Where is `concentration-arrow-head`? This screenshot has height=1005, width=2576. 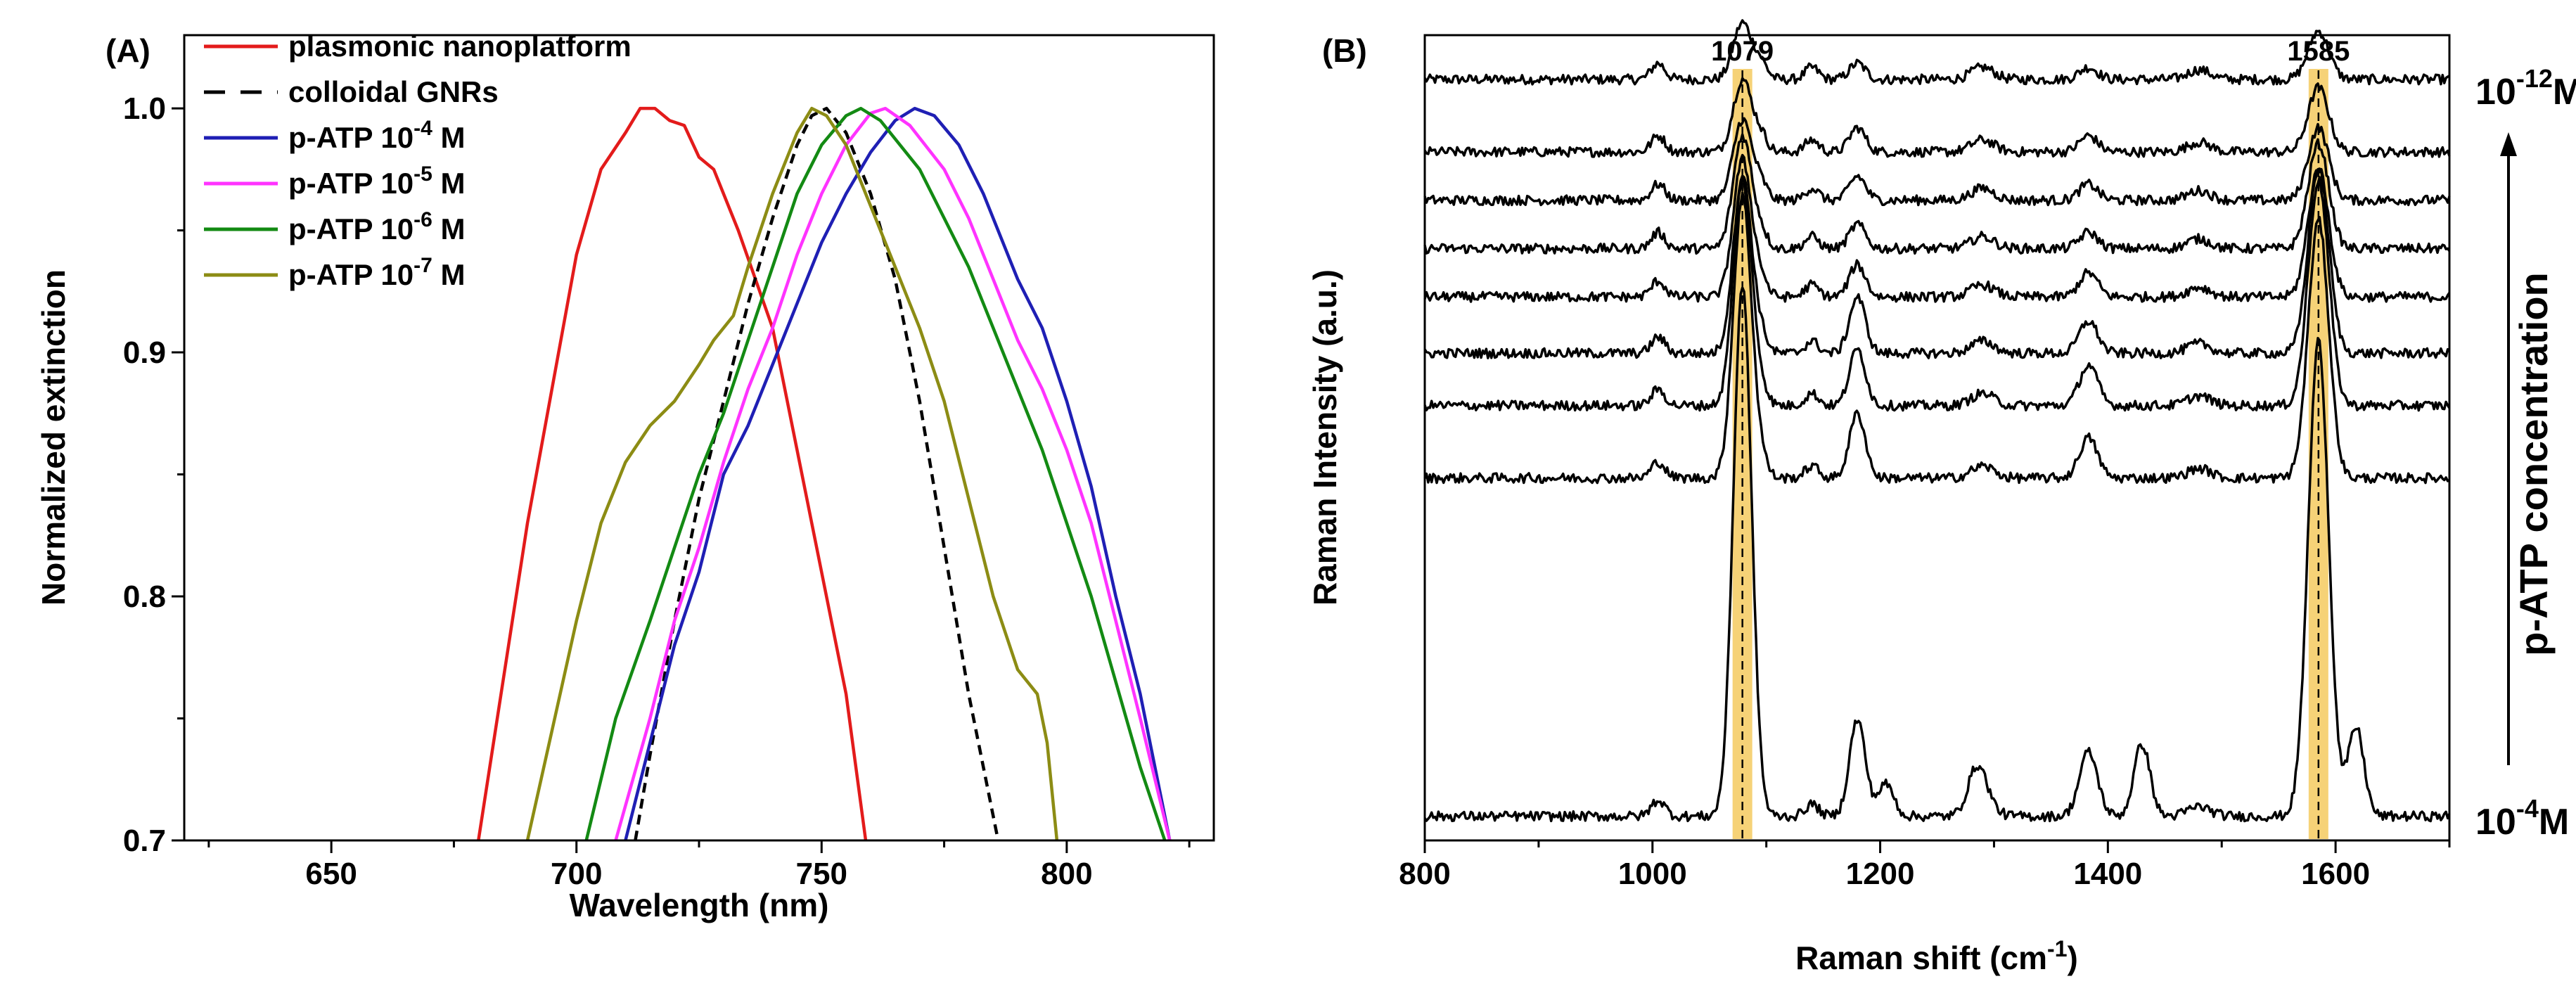 concentration-arrow-head is located at coordinates (2508, 144).